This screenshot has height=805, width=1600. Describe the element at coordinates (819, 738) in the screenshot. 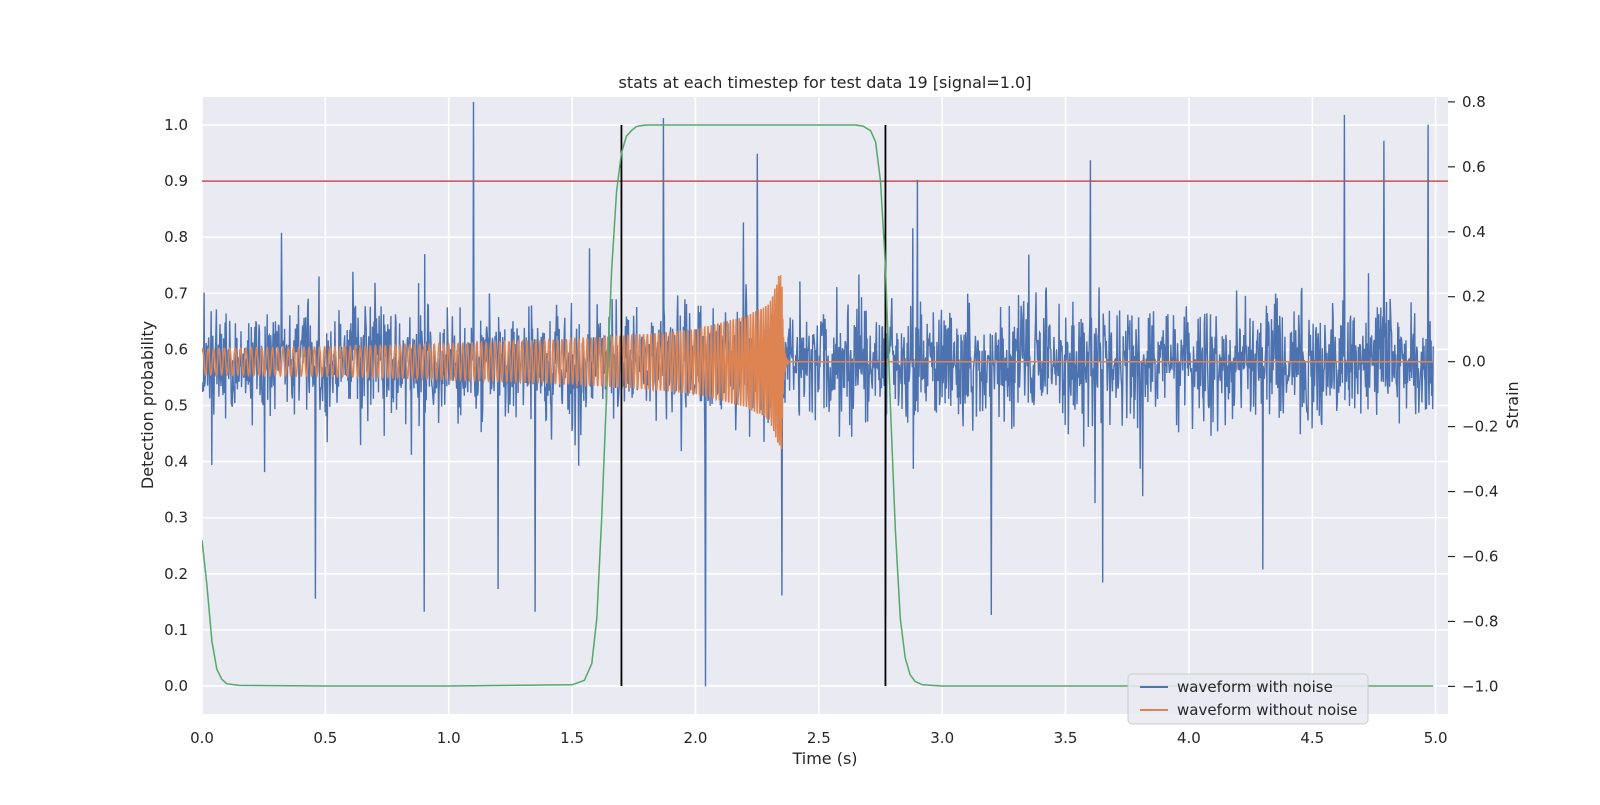

I see `x-tick-label: 2.5` at that location.